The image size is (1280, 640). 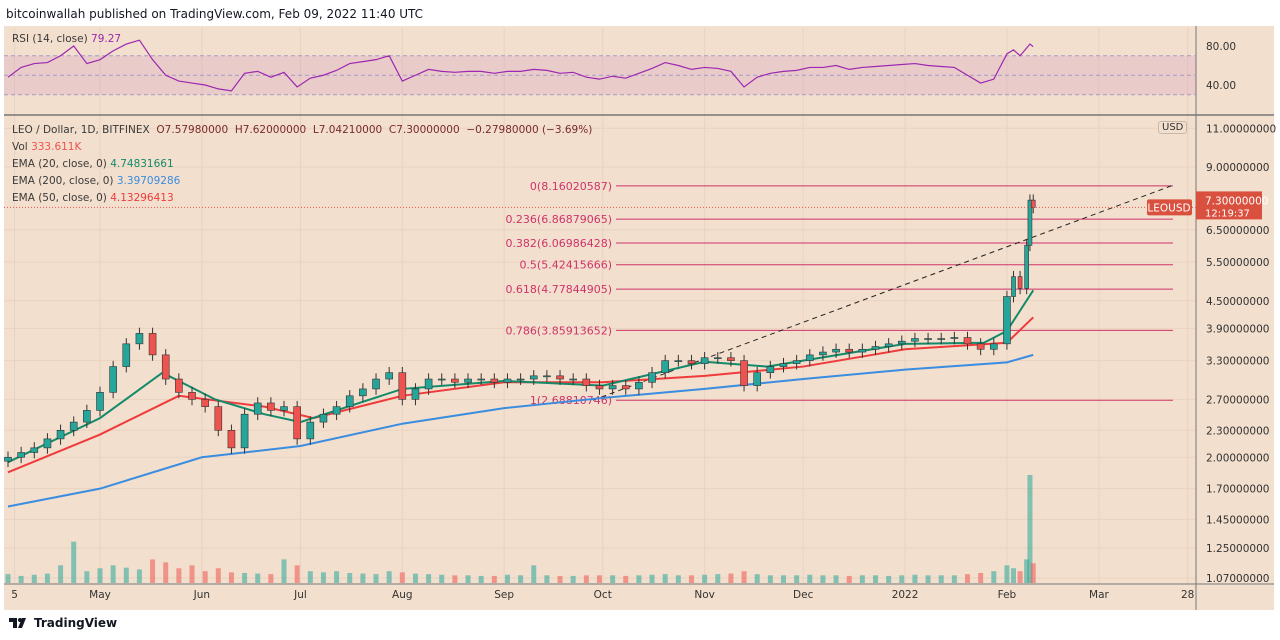 What do you see at coordinates (347, 130) in the screenshot?
I see `low-value: L7.04210000` at bounding box center [347, 130].